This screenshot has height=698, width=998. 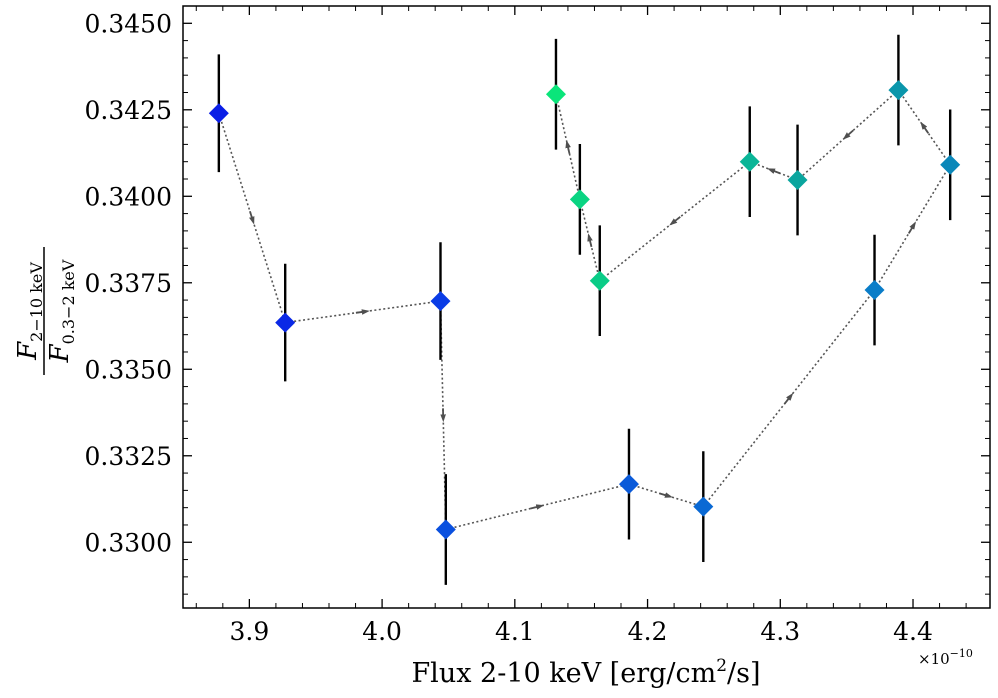 What do you see at coordinates (515, 631) in the screenshot?
I see `x-tick-label: 4.1` at bounding box center [515, 631].